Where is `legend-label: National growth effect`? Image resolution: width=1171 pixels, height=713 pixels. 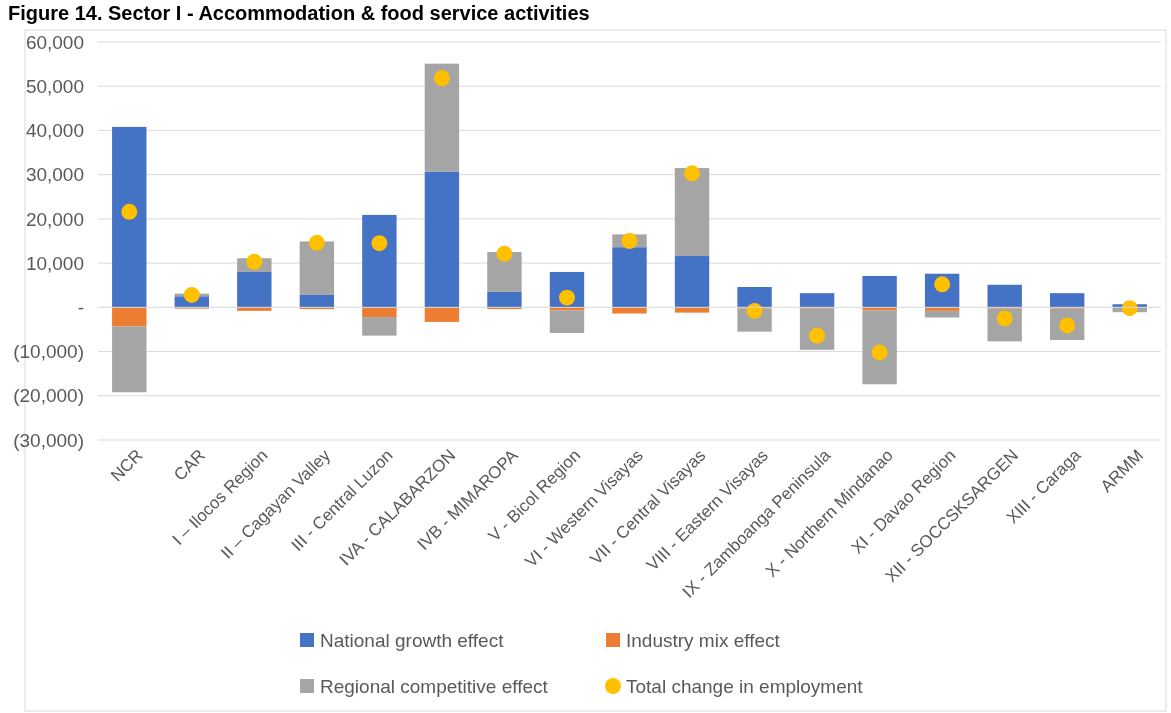 legend-label: National growth effect is located at coordinates (412, 640).